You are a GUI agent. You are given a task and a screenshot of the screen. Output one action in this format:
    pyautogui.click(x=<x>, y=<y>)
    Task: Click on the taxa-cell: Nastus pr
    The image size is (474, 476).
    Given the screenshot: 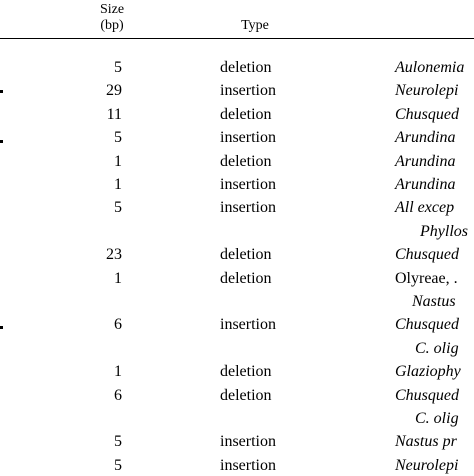 What is the action you would take?
    pyautogui.click(x=426, y=441)
    